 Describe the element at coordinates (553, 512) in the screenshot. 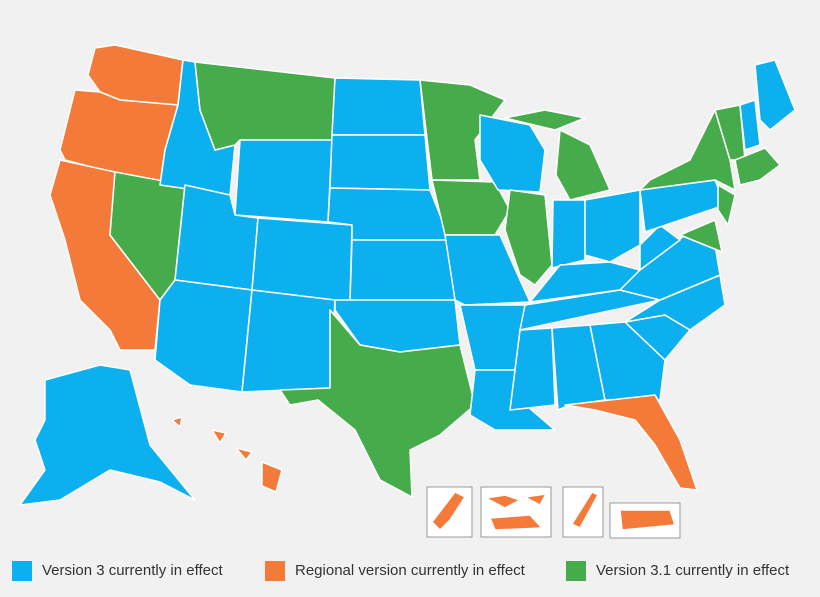

I see `territories` at that location.